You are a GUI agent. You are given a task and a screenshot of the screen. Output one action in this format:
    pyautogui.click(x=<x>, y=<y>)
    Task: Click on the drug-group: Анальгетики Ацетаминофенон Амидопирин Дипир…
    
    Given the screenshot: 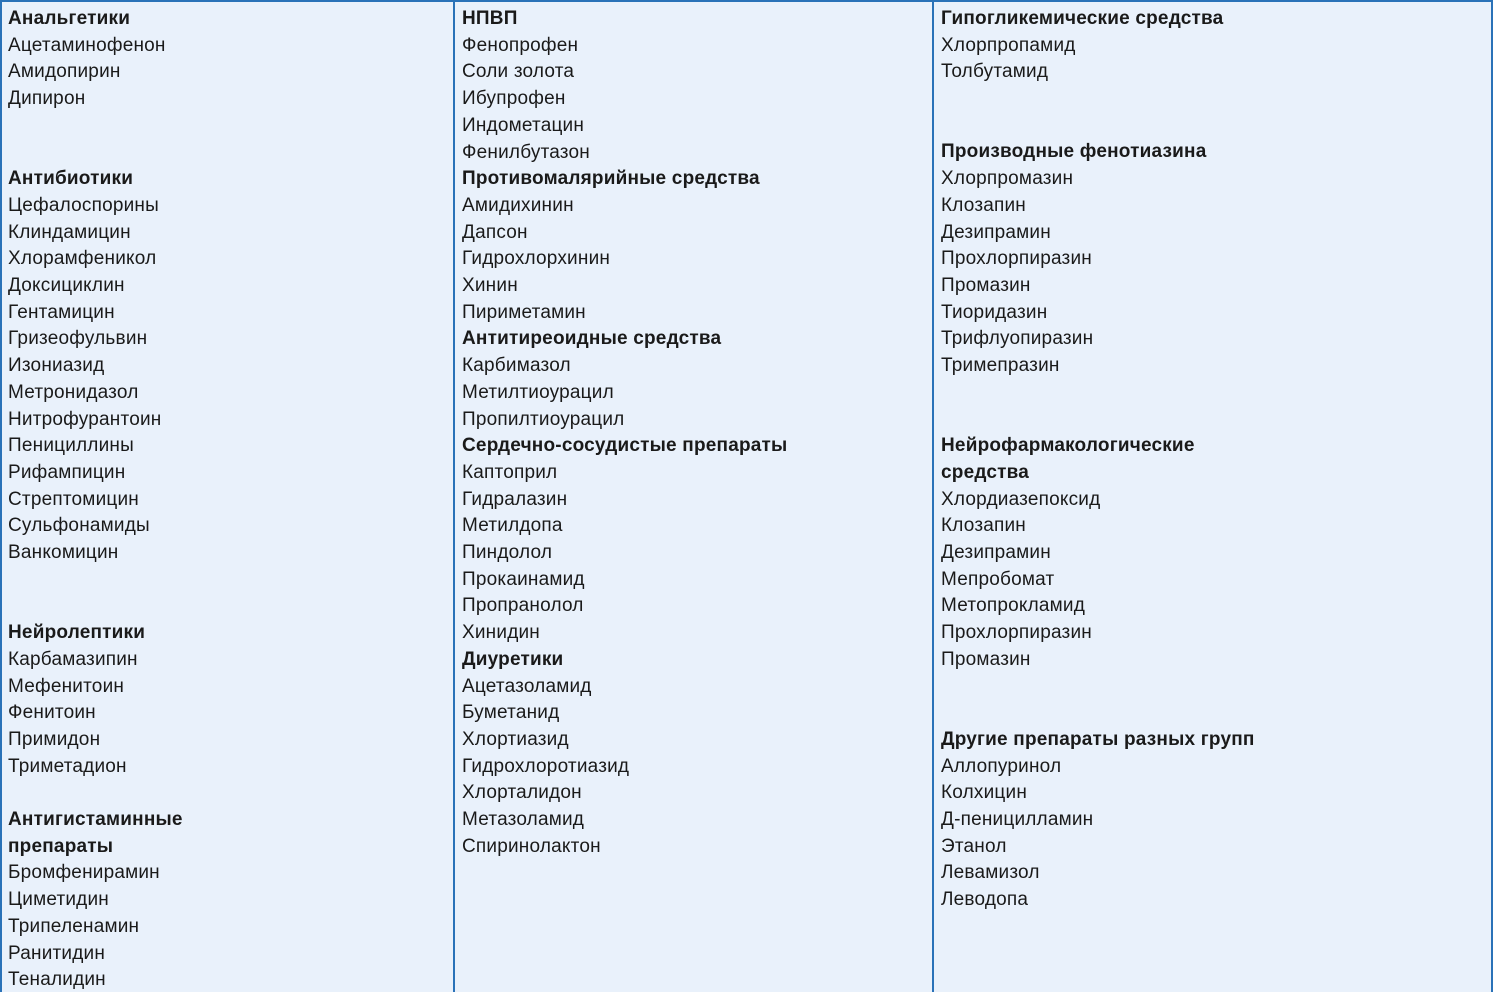 What is the action you would take?
    pyautogui.click(x=230, y=86)
    